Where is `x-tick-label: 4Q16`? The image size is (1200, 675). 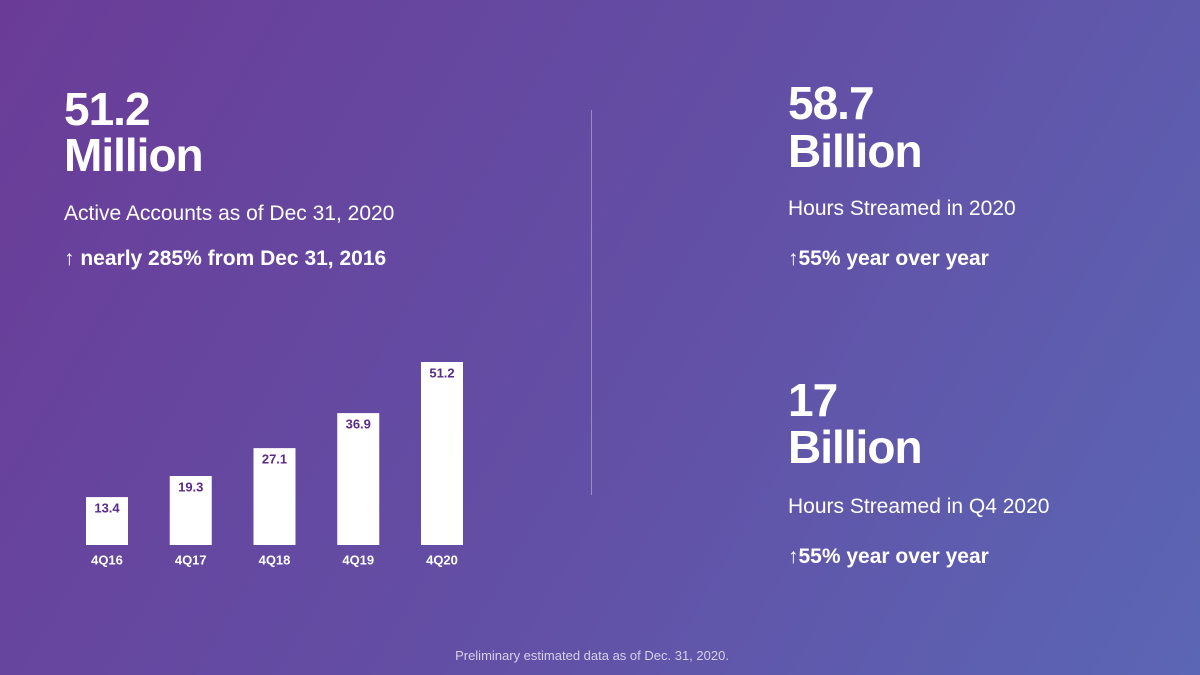
x-tick-label: 4Q16 is located at coordinates (107, 559).